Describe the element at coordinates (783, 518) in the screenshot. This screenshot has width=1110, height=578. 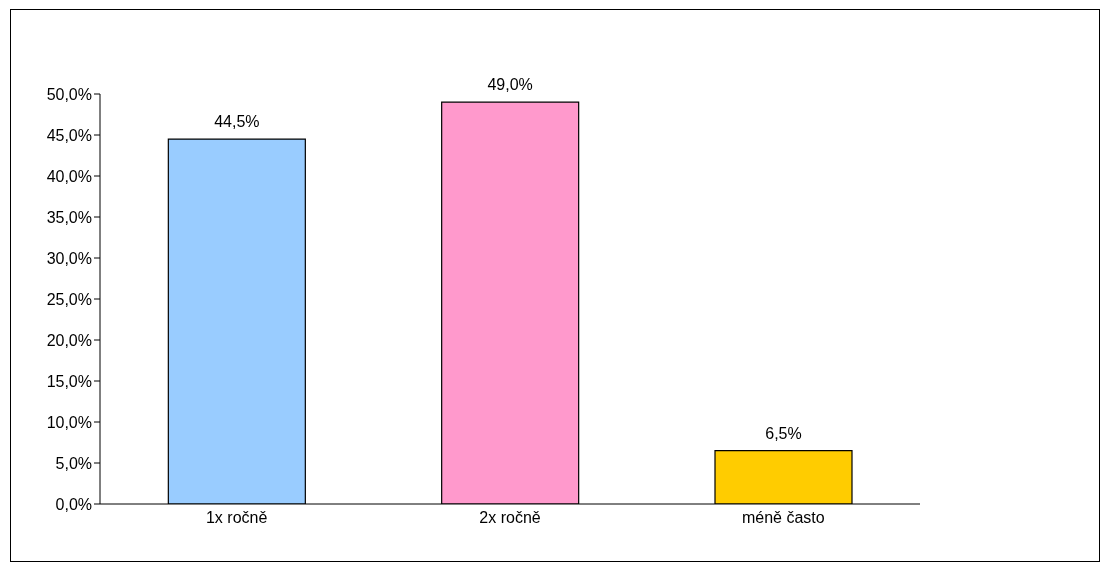
I see `x-tick-label: méně často` at that location.